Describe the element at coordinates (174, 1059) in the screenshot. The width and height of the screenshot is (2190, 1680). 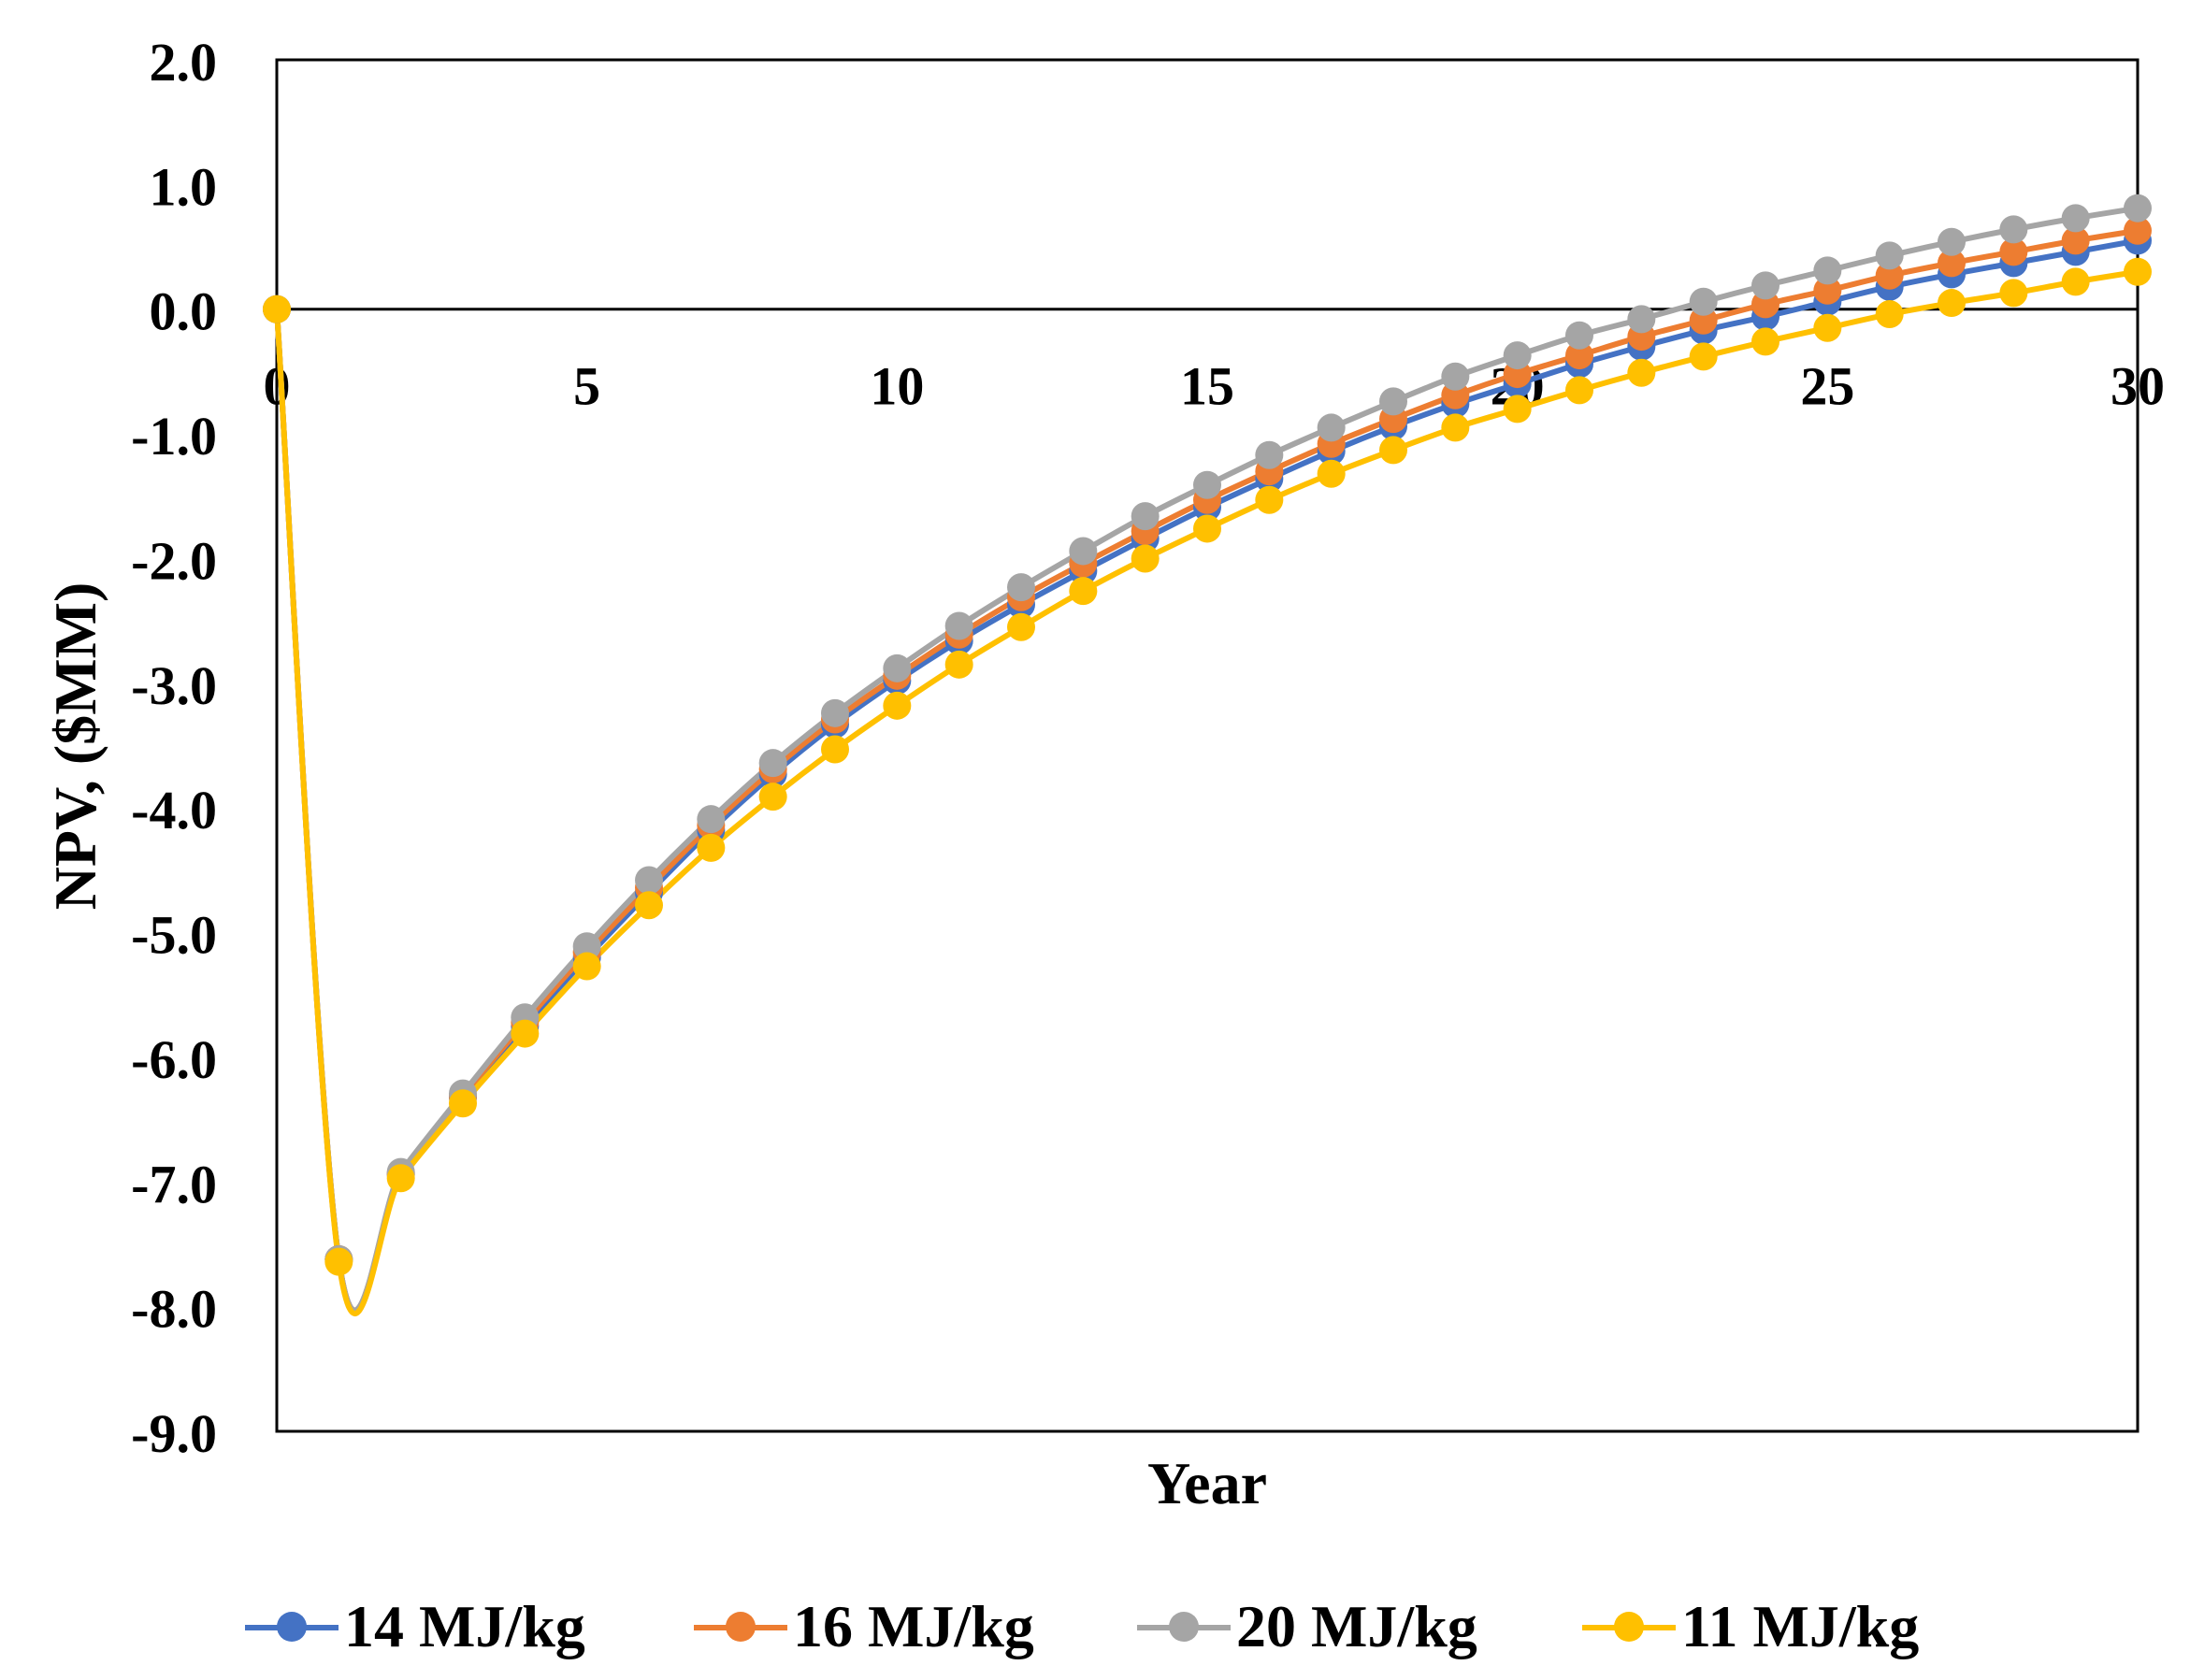
I see `y-tick-label: -6.0` at that location.